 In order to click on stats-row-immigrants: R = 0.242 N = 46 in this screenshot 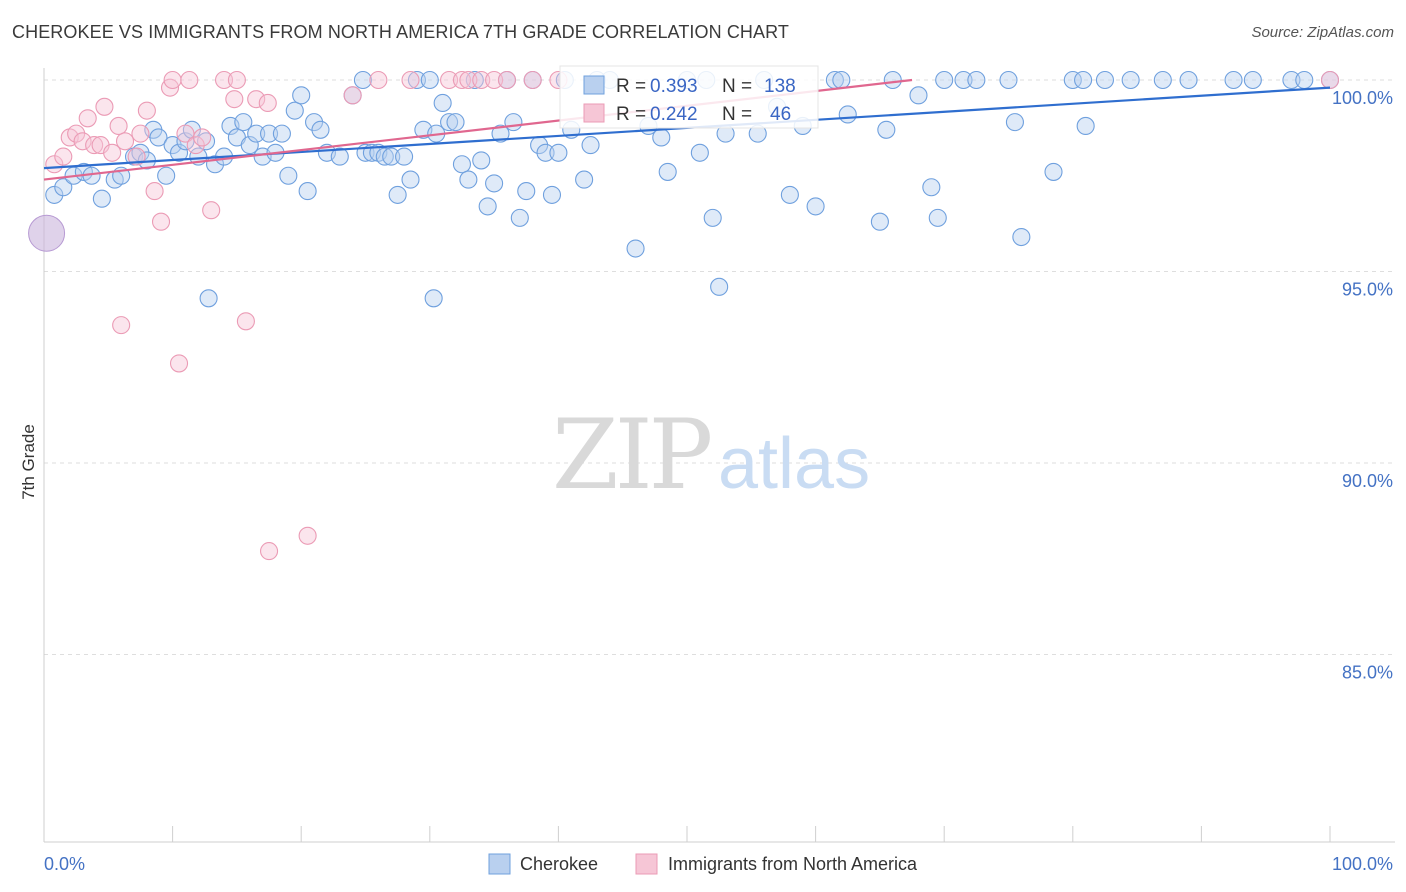, I will do `click(687, 114)`.